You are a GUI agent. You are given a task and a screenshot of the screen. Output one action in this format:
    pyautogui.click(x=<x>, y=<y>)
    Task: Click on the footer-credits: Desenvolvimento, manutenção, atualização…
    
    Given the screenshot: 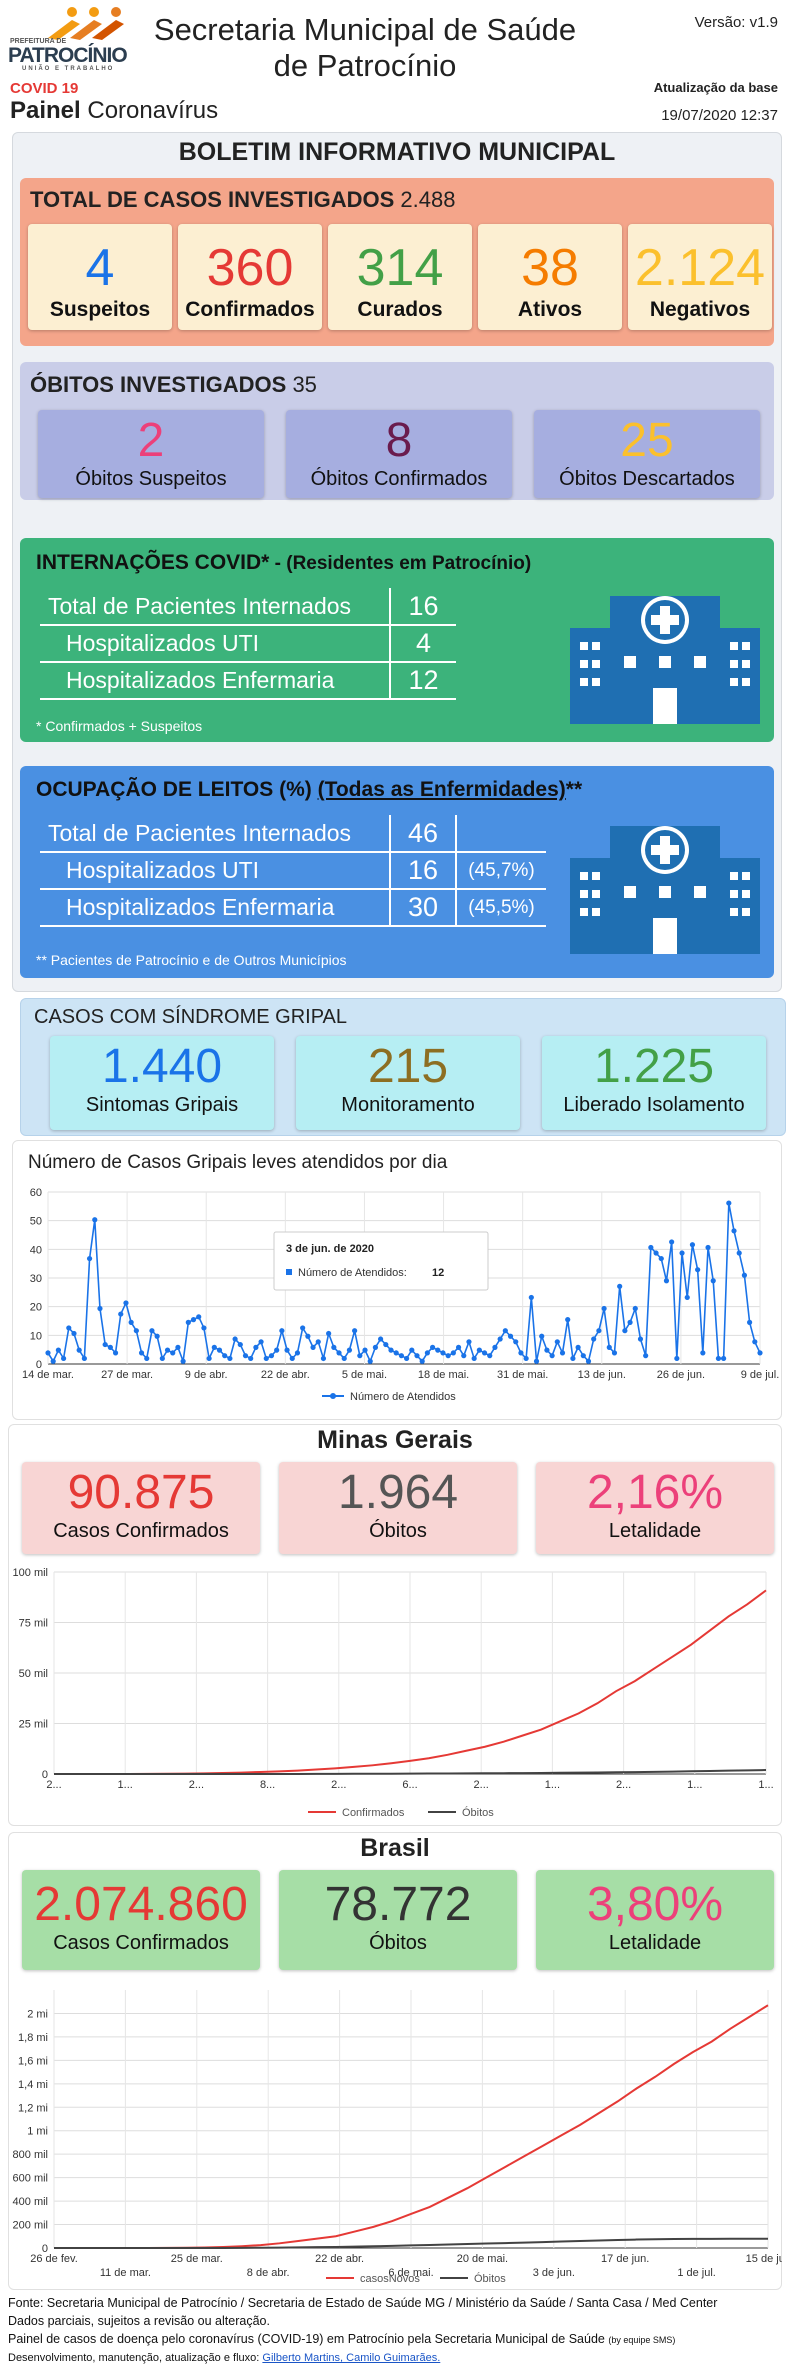 What is the action you would take?
    pyautogui.click(x=224, y=2358)
    